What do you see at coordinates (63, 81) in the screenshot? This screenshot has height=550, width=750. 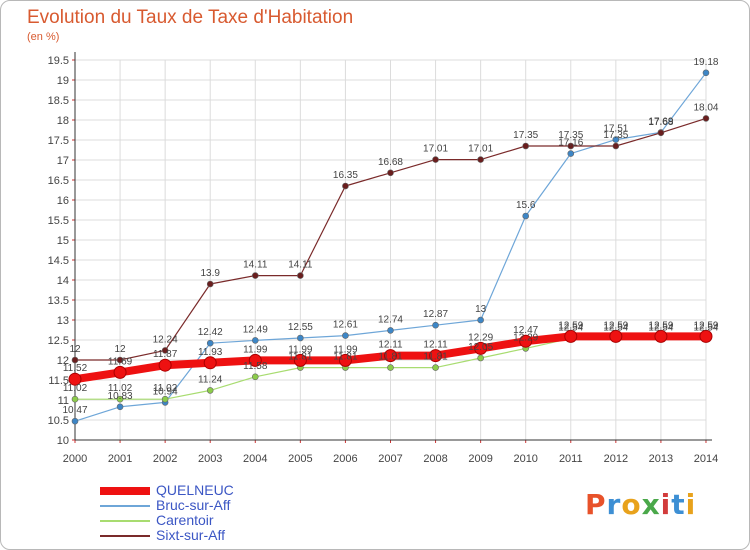 I see `y-tick-label: 19` at bounding box center [63, 81].